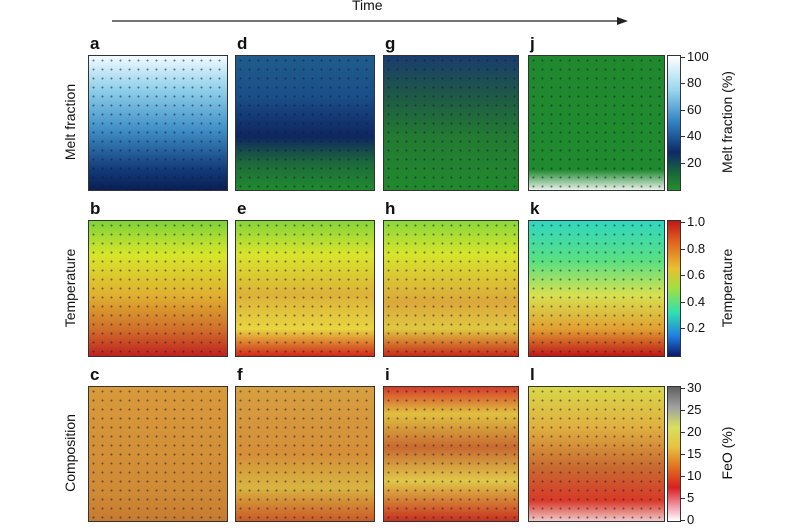 The image size is (800, 530). I want to click on colorbar-tick-label: 40, so click(694, 136).